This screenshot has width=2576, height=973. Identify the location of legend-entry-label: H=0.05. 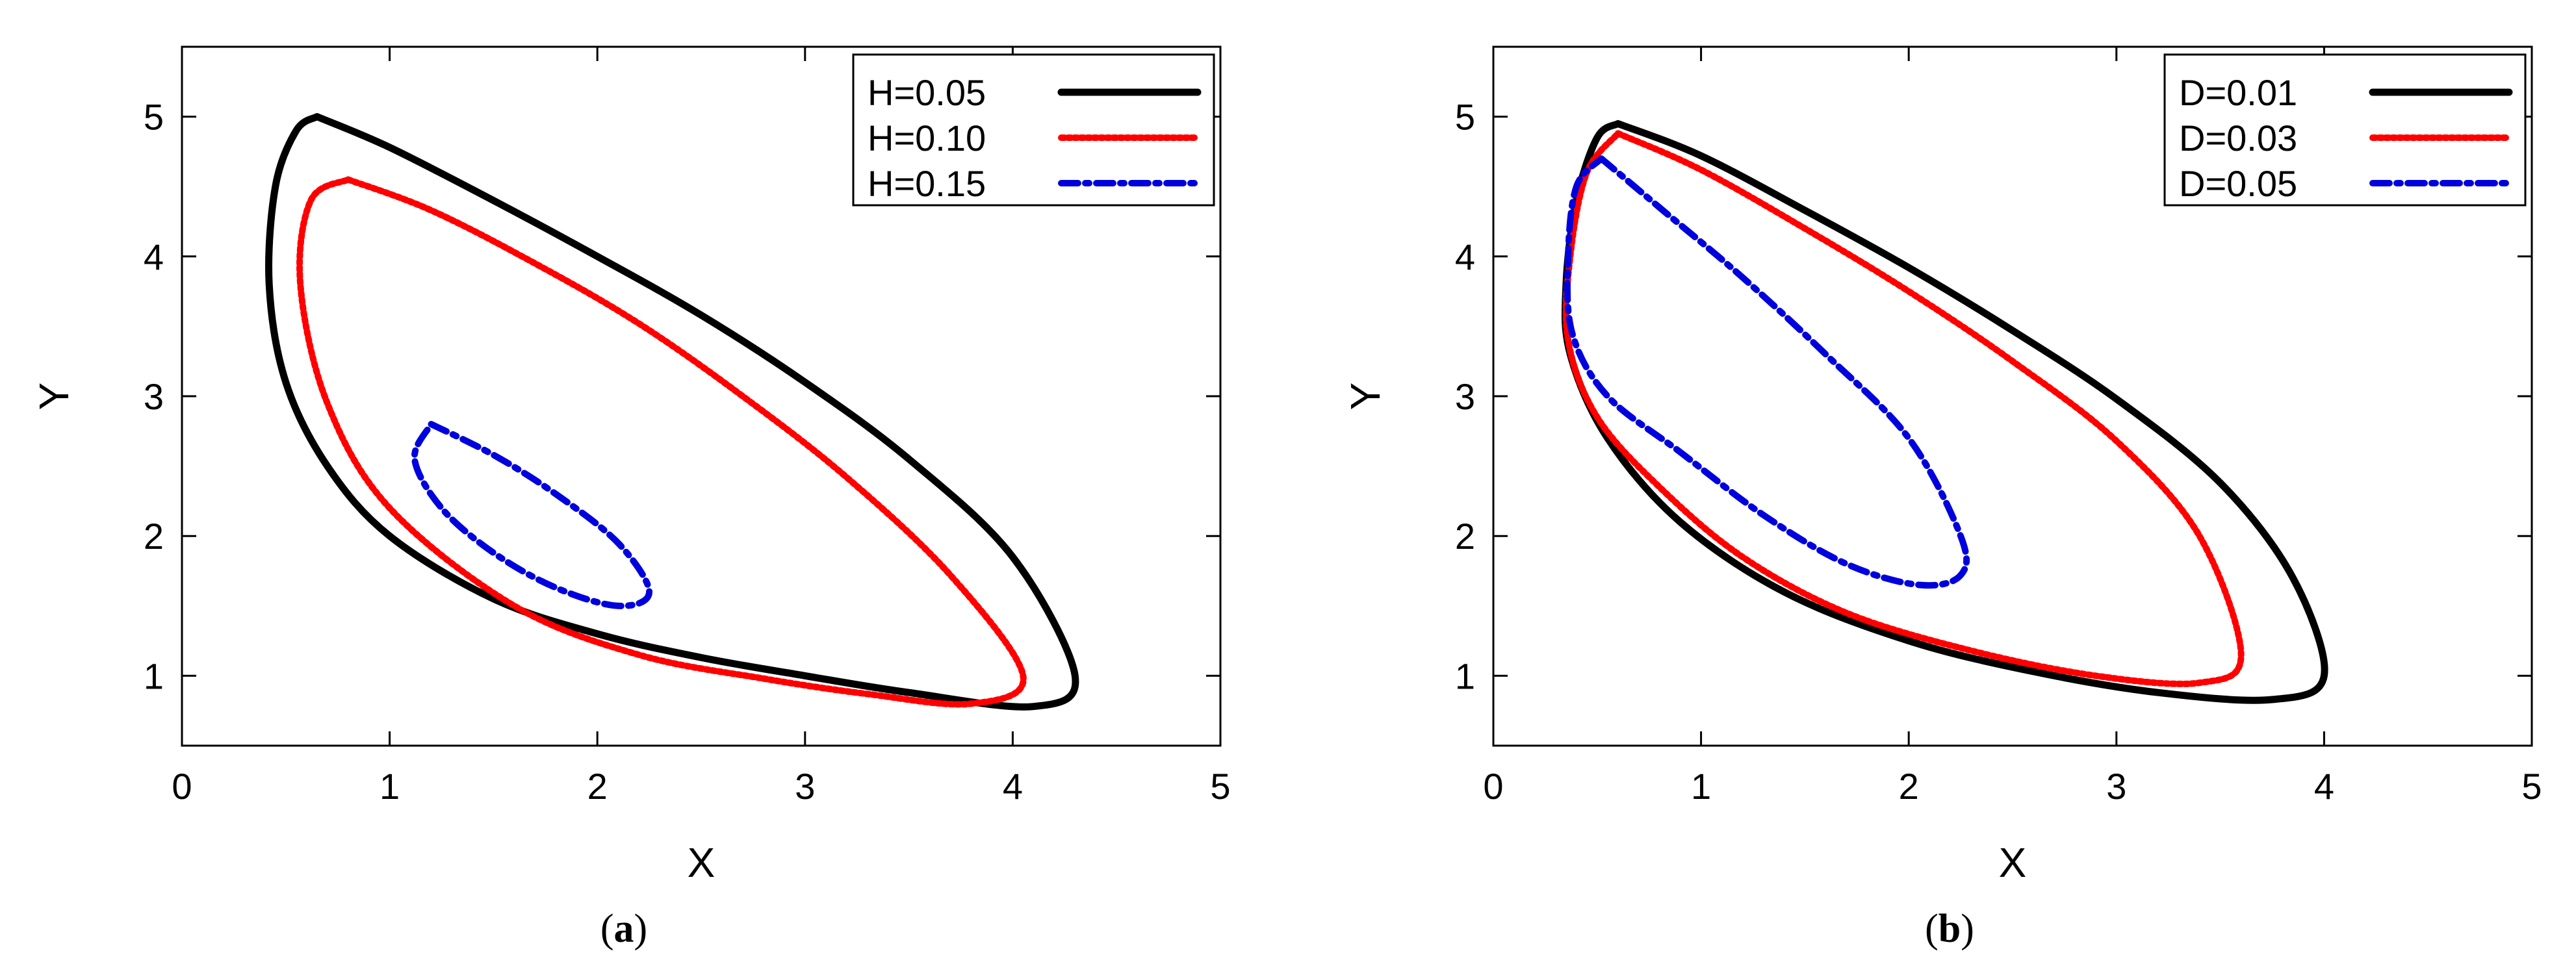
(927, 93).